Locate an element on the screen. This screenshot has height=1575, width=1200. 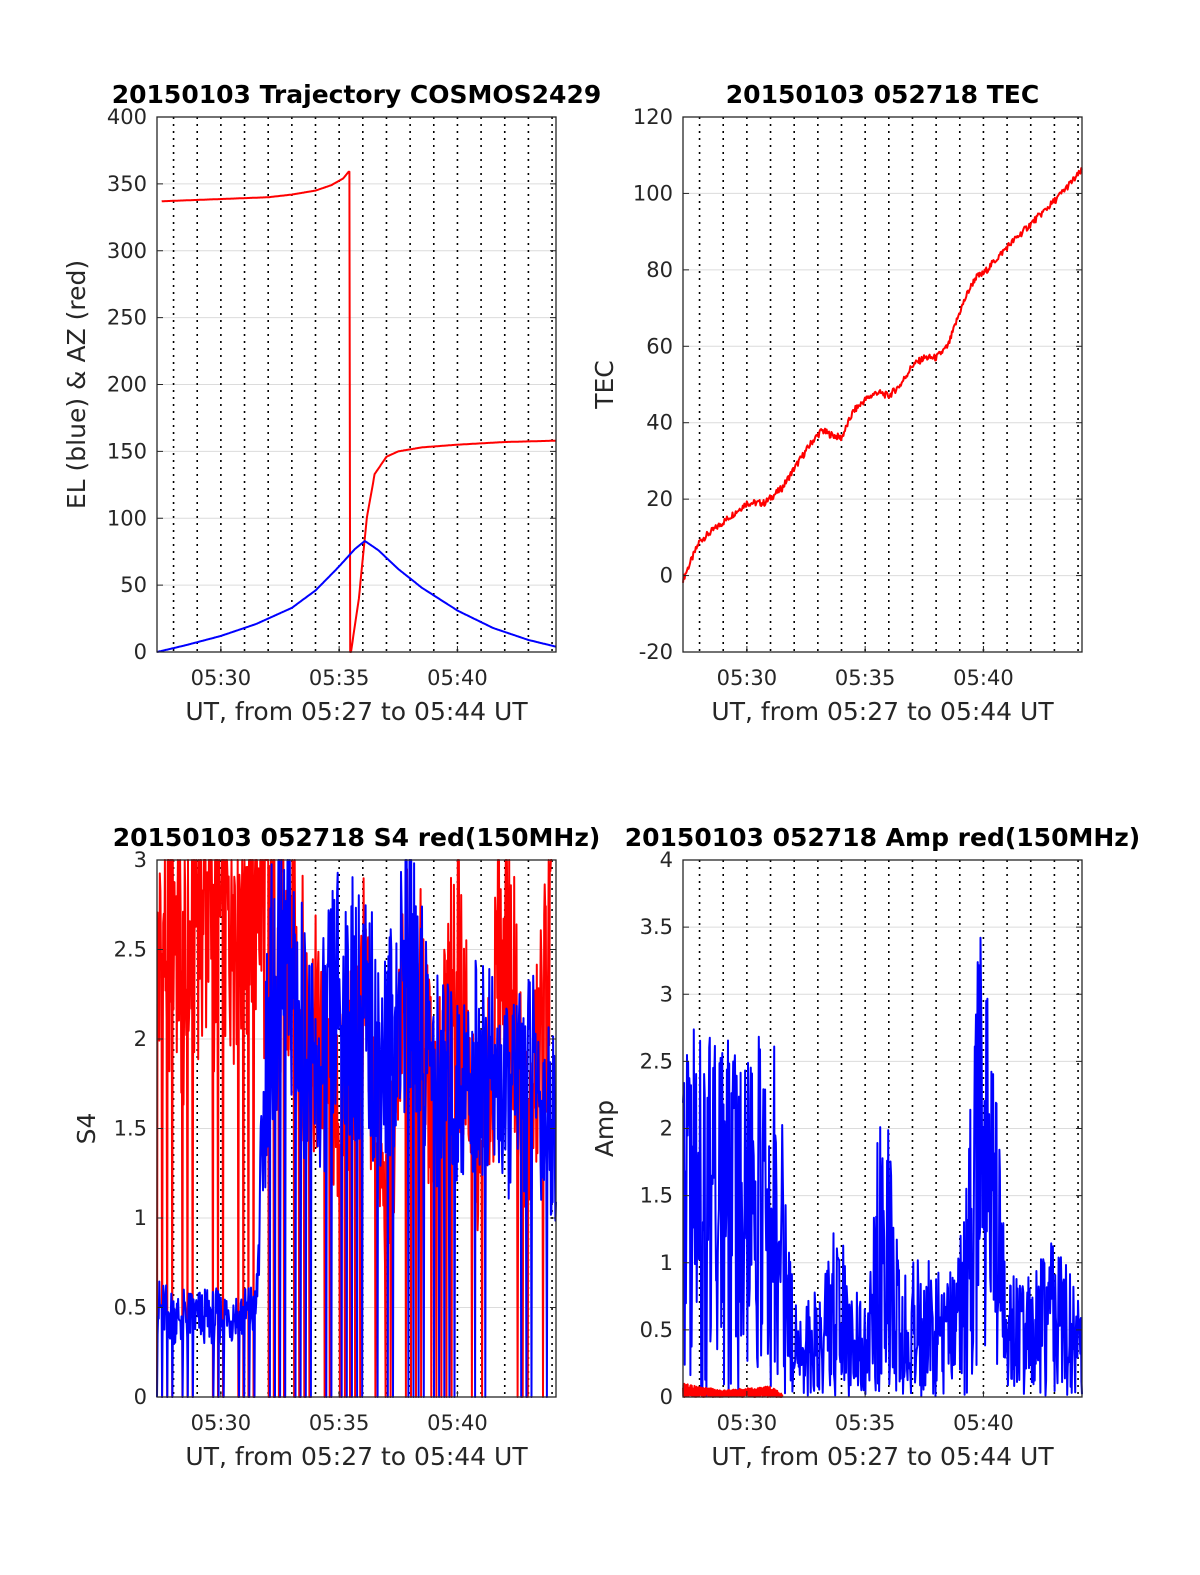
y-tick-label: 300 is located at coordinates (127, 251).